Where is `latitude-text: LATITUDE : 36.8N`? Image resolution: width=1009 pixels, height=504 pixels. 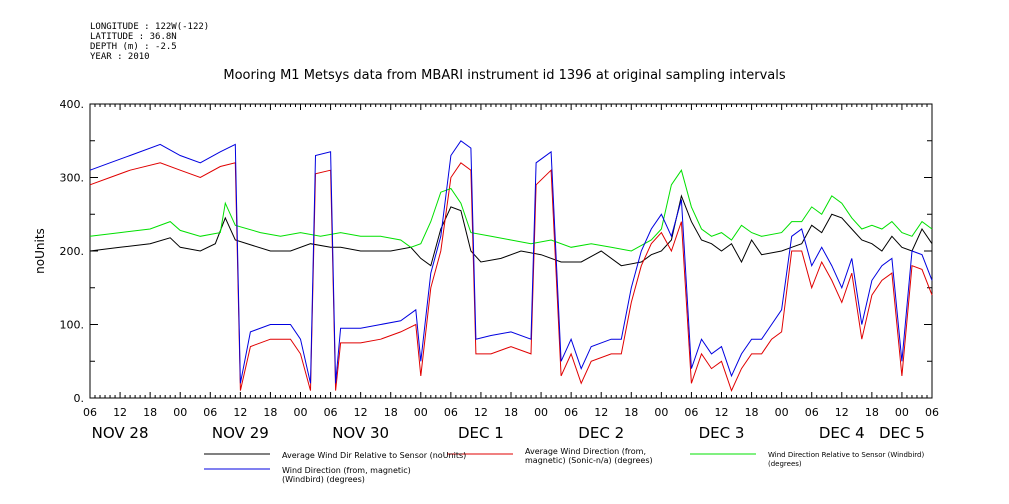 latitude-text: LATITUDE : 36.8N is located at coordinates (133, 37).